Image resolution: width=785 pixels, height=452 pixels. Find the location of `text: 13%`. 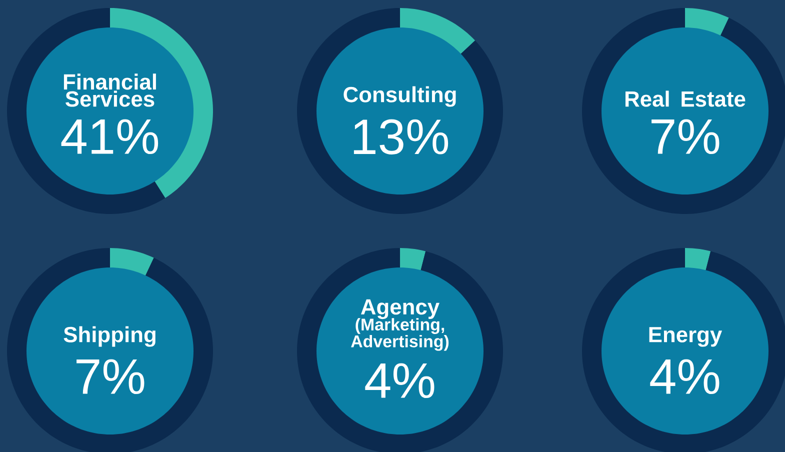

text: 13% is located at coordinates (401, 136).